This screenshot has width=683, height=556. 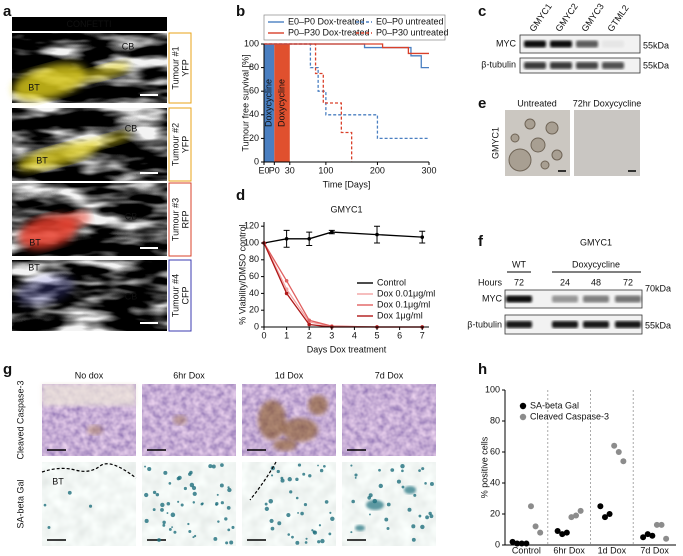 What do you see at coordinates (185, 220) in the screenshot?
I see `reporter-label: RFP` at bounding box center [185, 220].